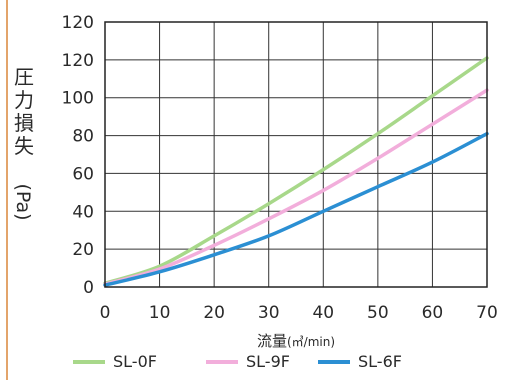 The height and width of the screenshot is (380, 507). Describe the element at coordinates (135, 361) in the screenshot. I see `legend-label-sl-0f: SL-0F` at that location.